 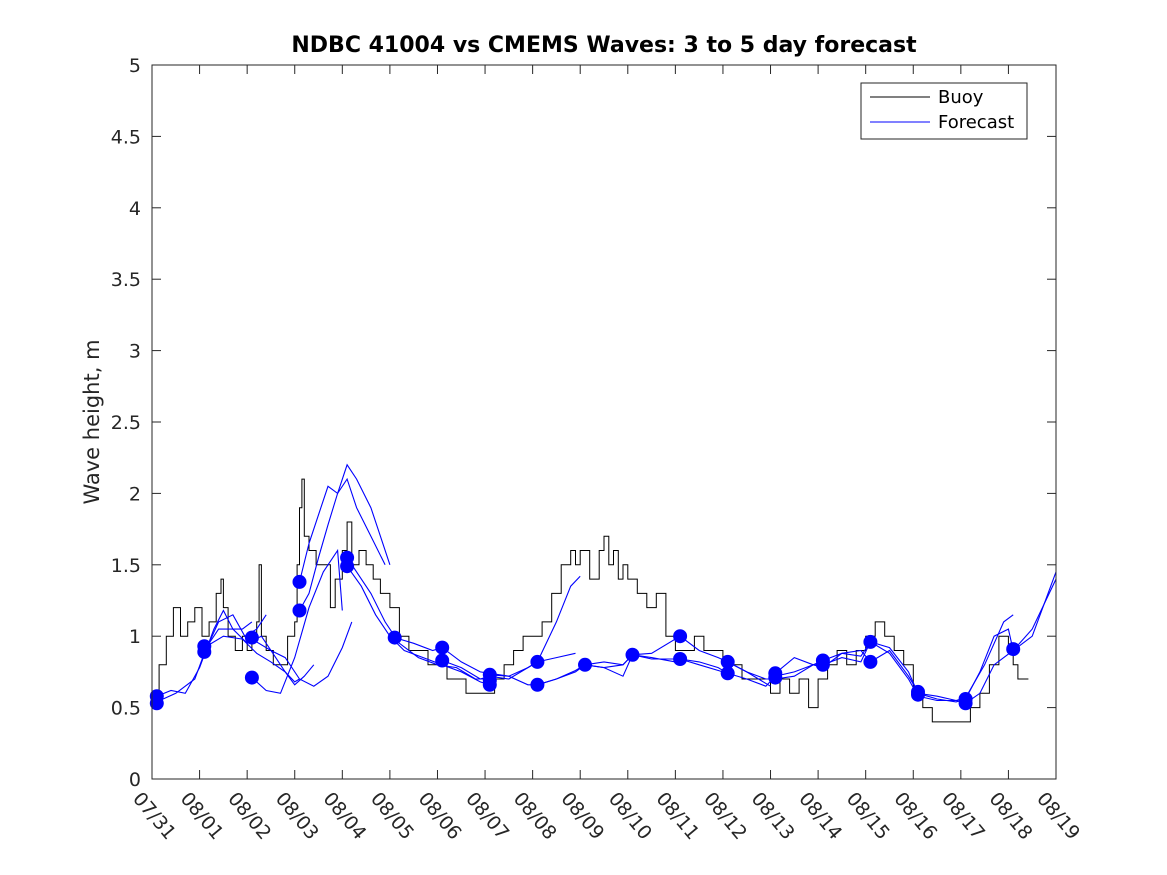 What do you see at coordinates (135, 66) in the screenshot?
I see `y-tick-label: 5` at bounding box center [135, 66].